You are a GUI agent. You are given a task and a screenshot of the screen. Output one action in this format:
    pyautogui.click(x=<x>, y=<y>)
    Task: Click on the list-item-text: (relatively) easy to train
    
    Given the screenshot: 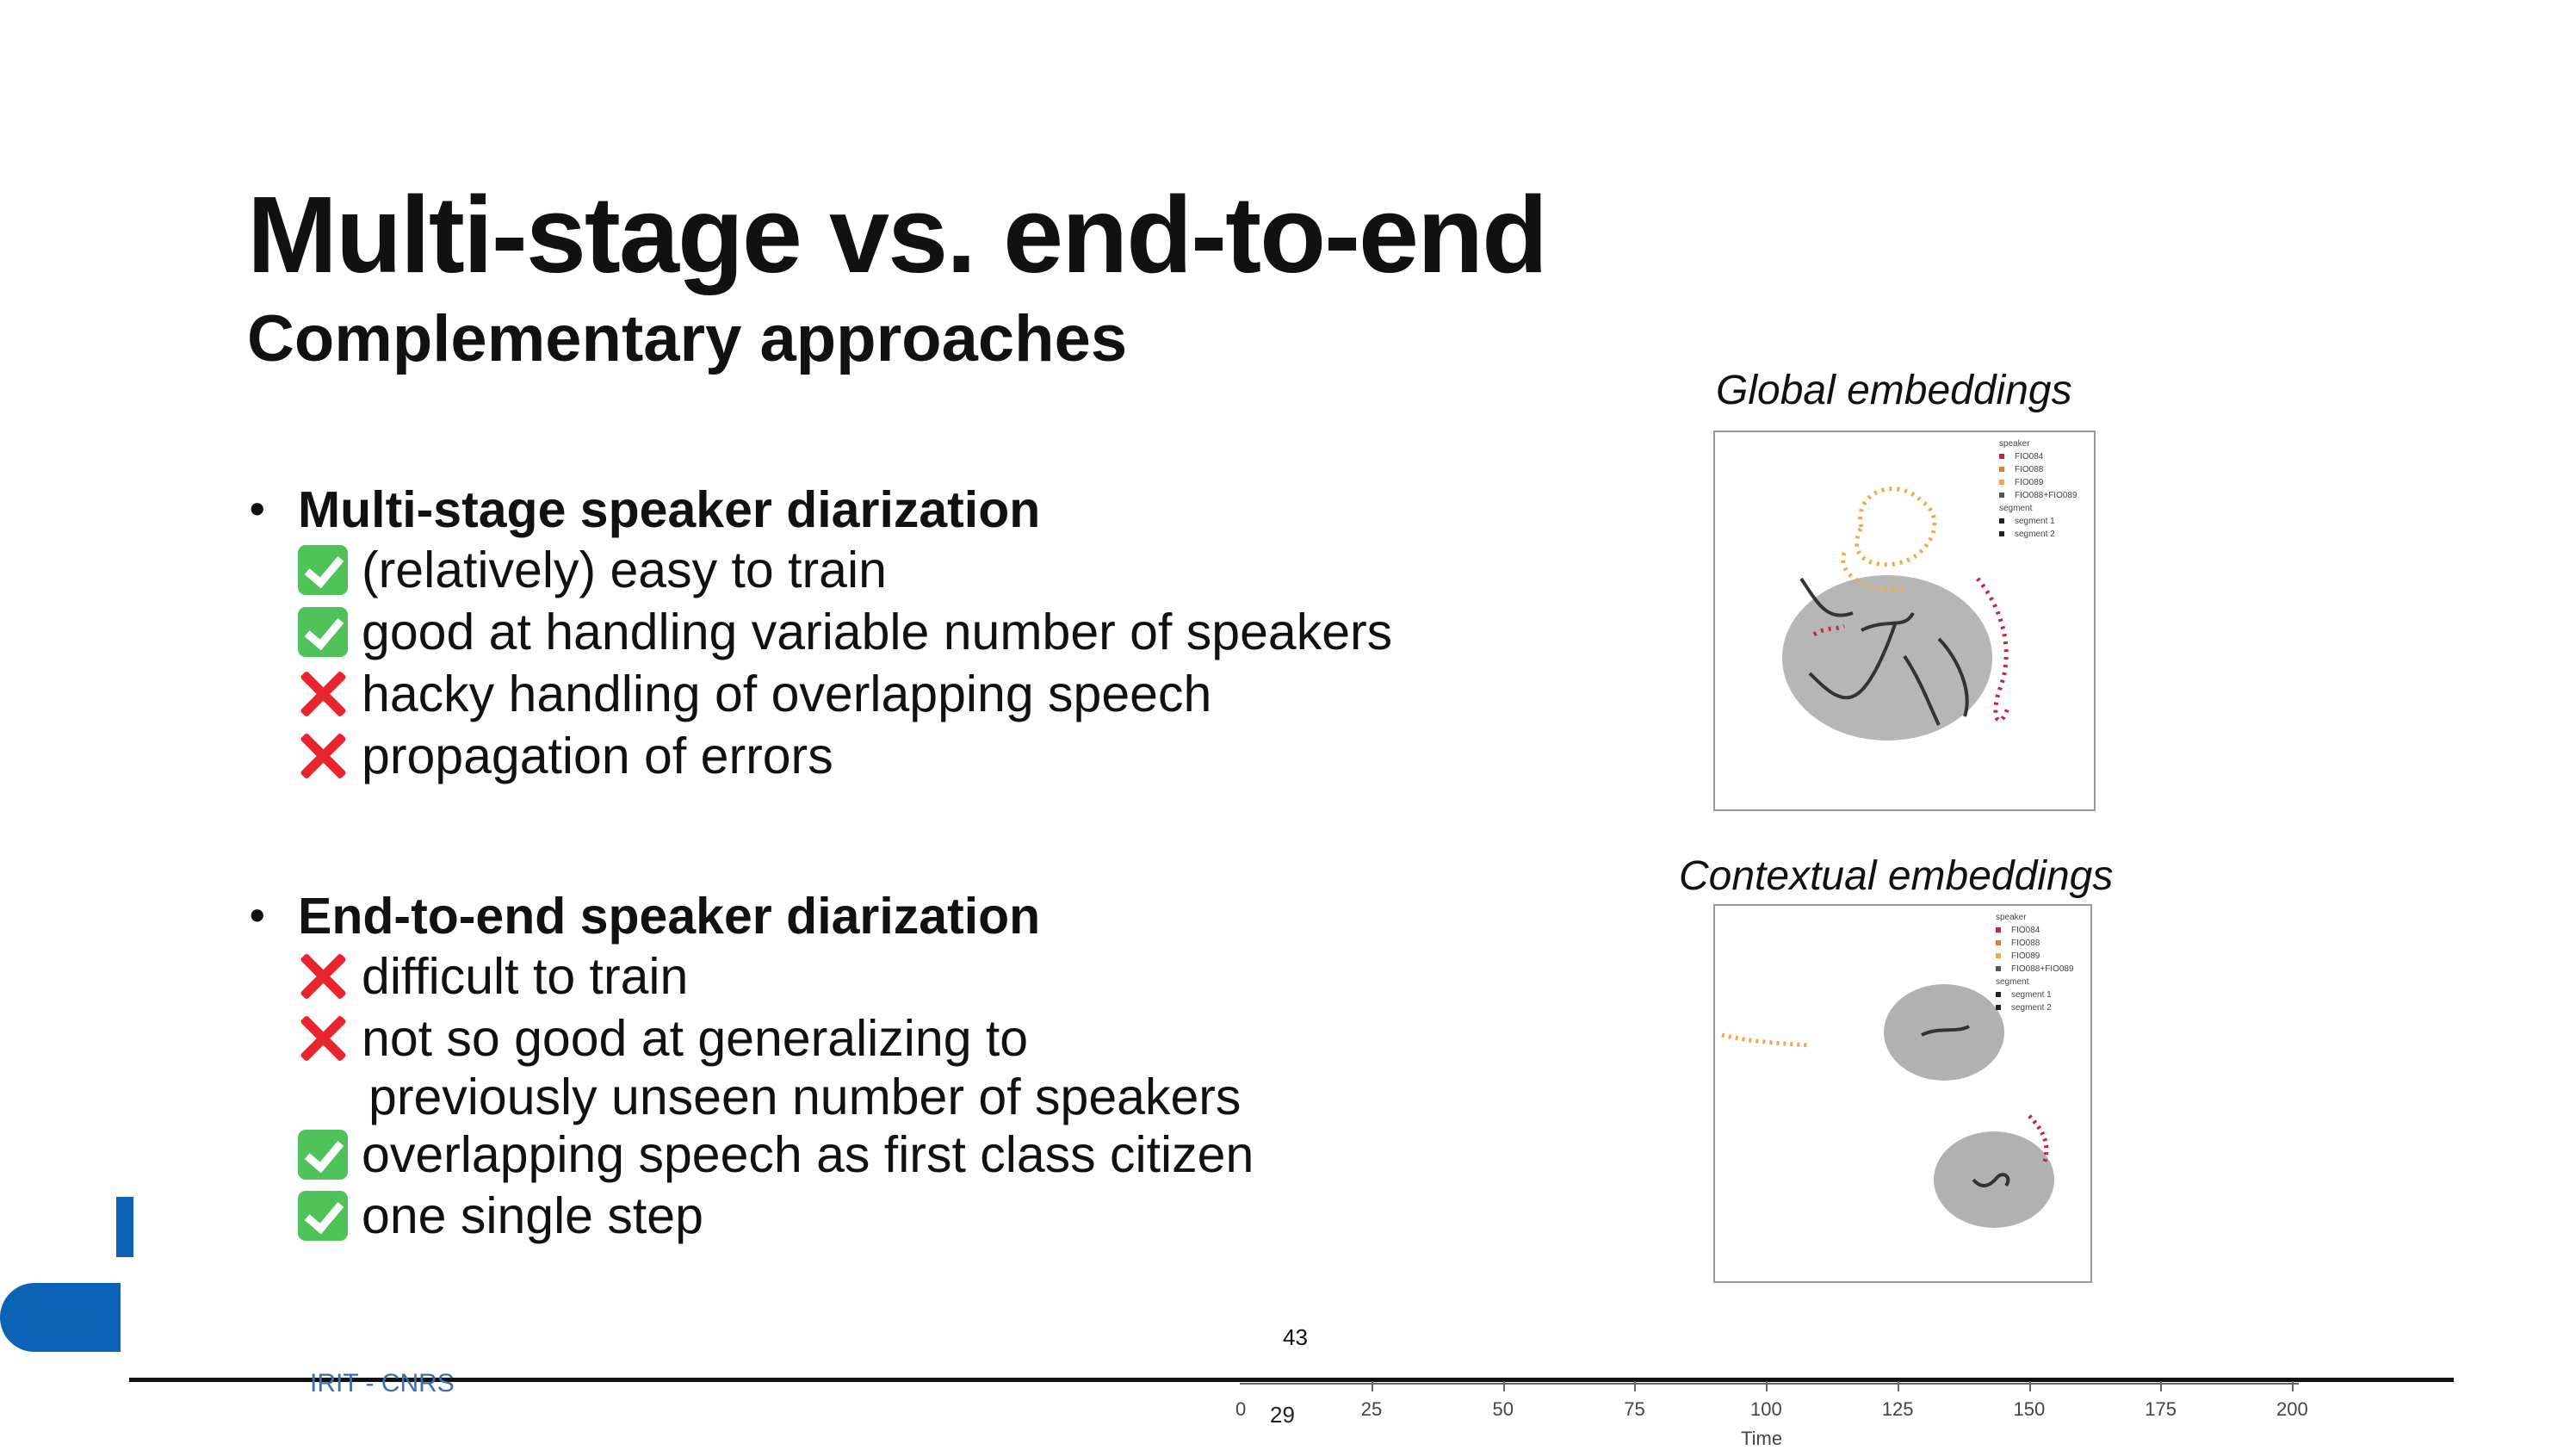 What is the action you would take?
    pyautogui.click(x=625, y=570)
    